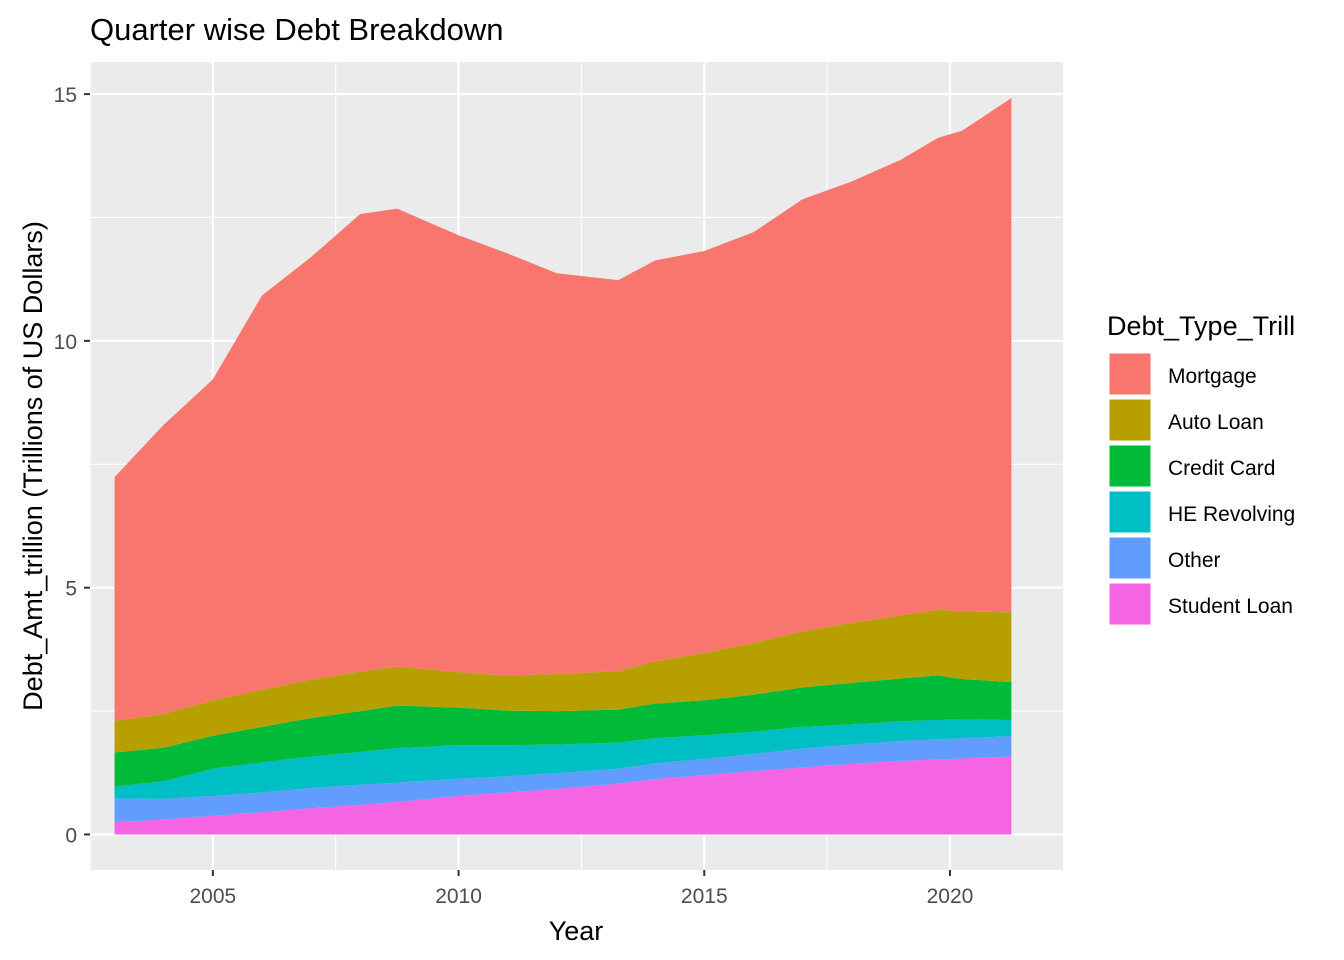 The width and height of the screenshot is (1344, 960). What do you see at coordinates (71, 589) in the screenshot?
I see `y-tick-label: 5` at bounding box center [71, 589].